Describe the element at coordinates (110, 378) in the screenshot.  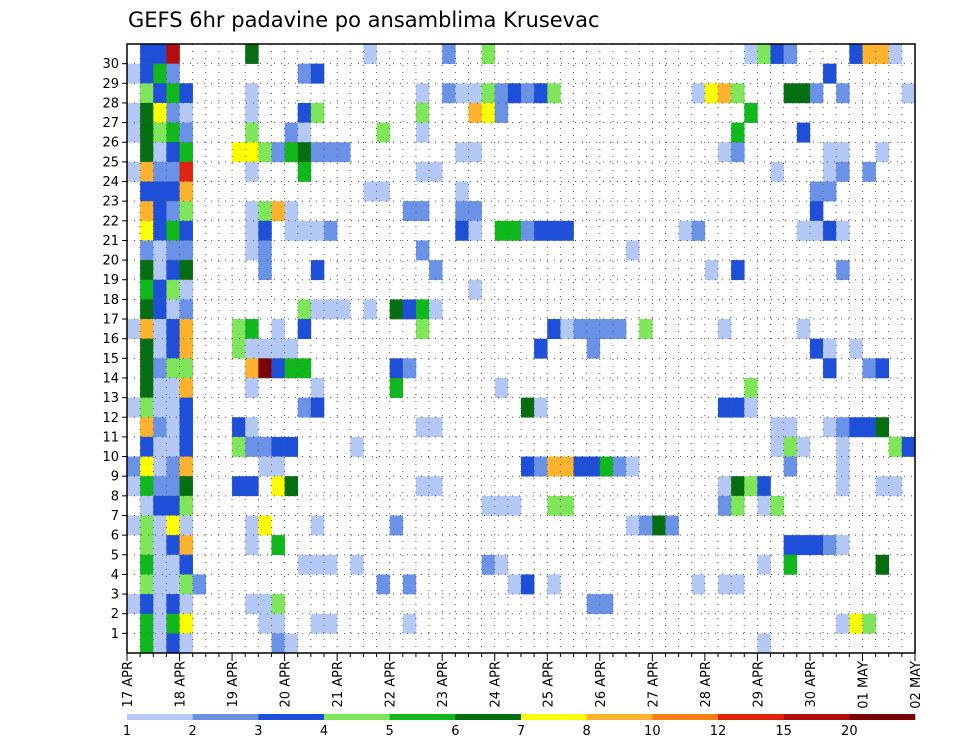
I see `y-tick-label: 14` at that location.